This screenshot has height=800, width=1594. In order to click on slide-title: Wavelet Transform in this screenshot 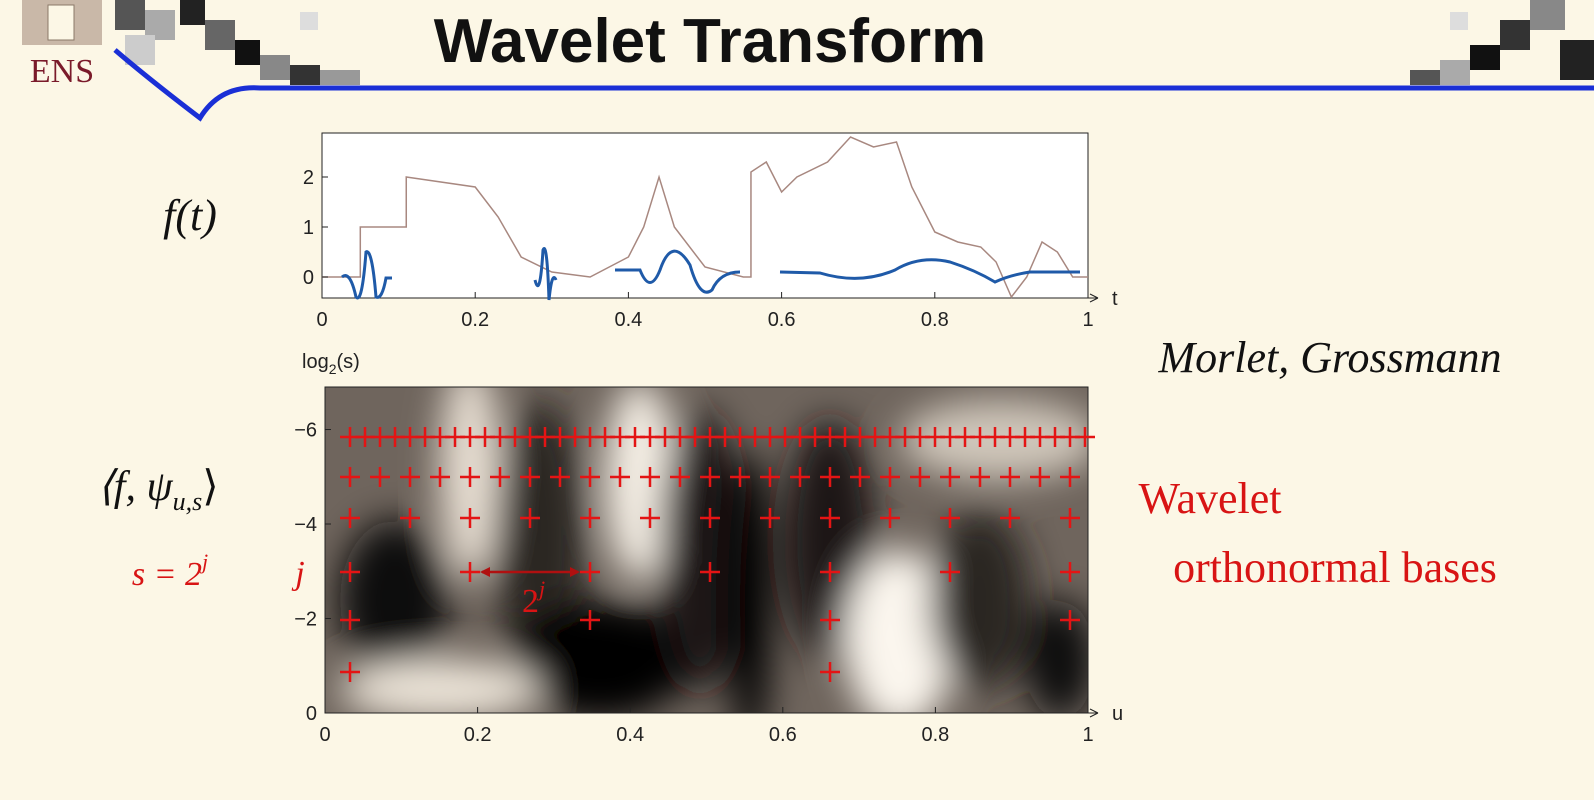, I will do `click(710, 41)`.